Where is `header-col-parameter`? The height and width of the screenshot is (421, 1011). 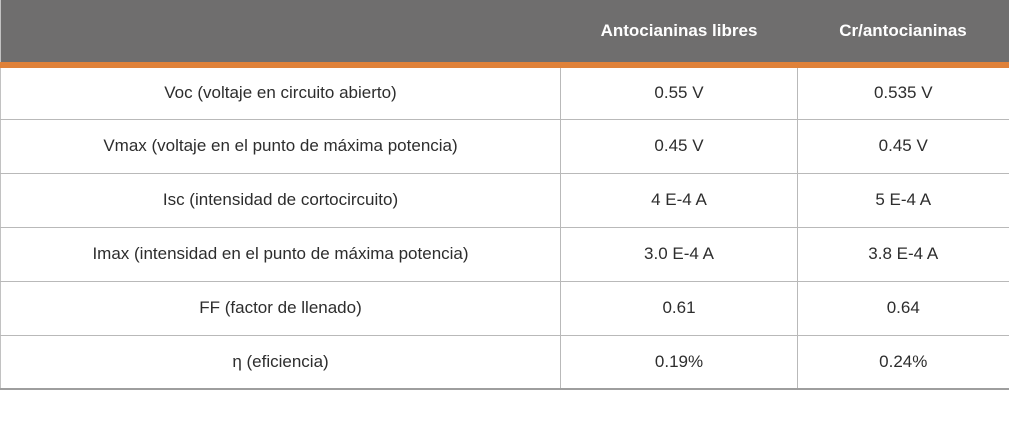 header-col-parameter is located at coordinates (280, 34).